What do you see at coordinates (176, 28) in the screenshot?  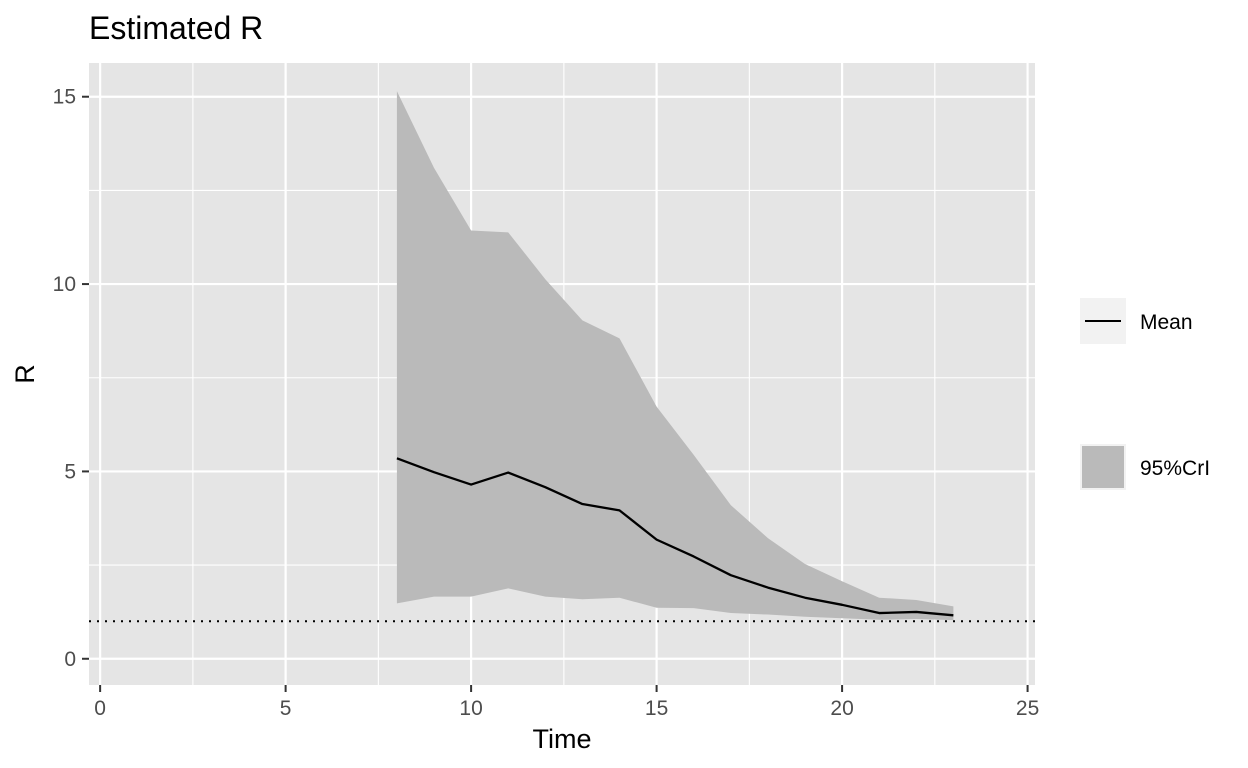 I see `chart-title: Estimated R` at bounding box center [176, 28].